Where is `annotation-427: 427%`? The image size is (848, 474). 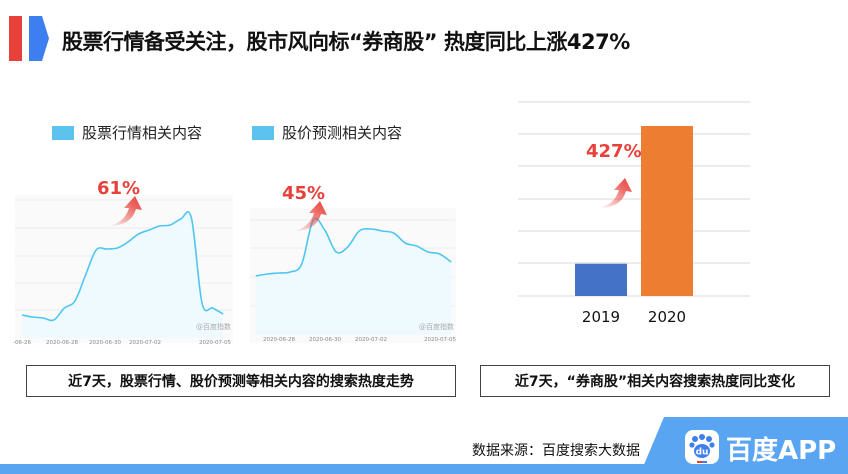 annotation-427: 427% is located at coordinates (614, 151).